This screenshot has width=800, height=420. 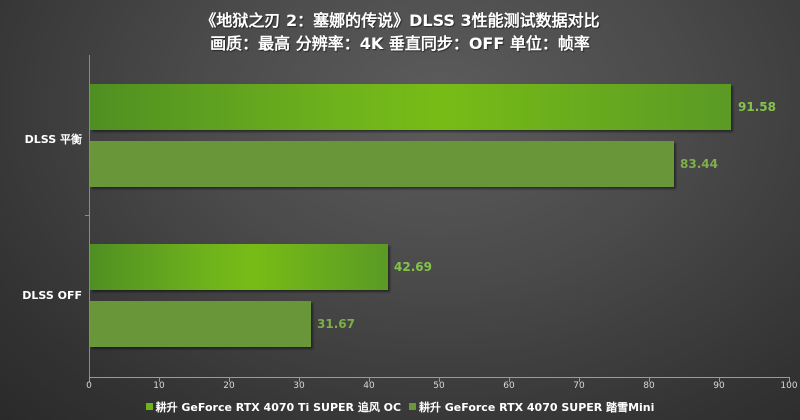 I want to click on value-label: 83.44, so click(x=699, y=164).